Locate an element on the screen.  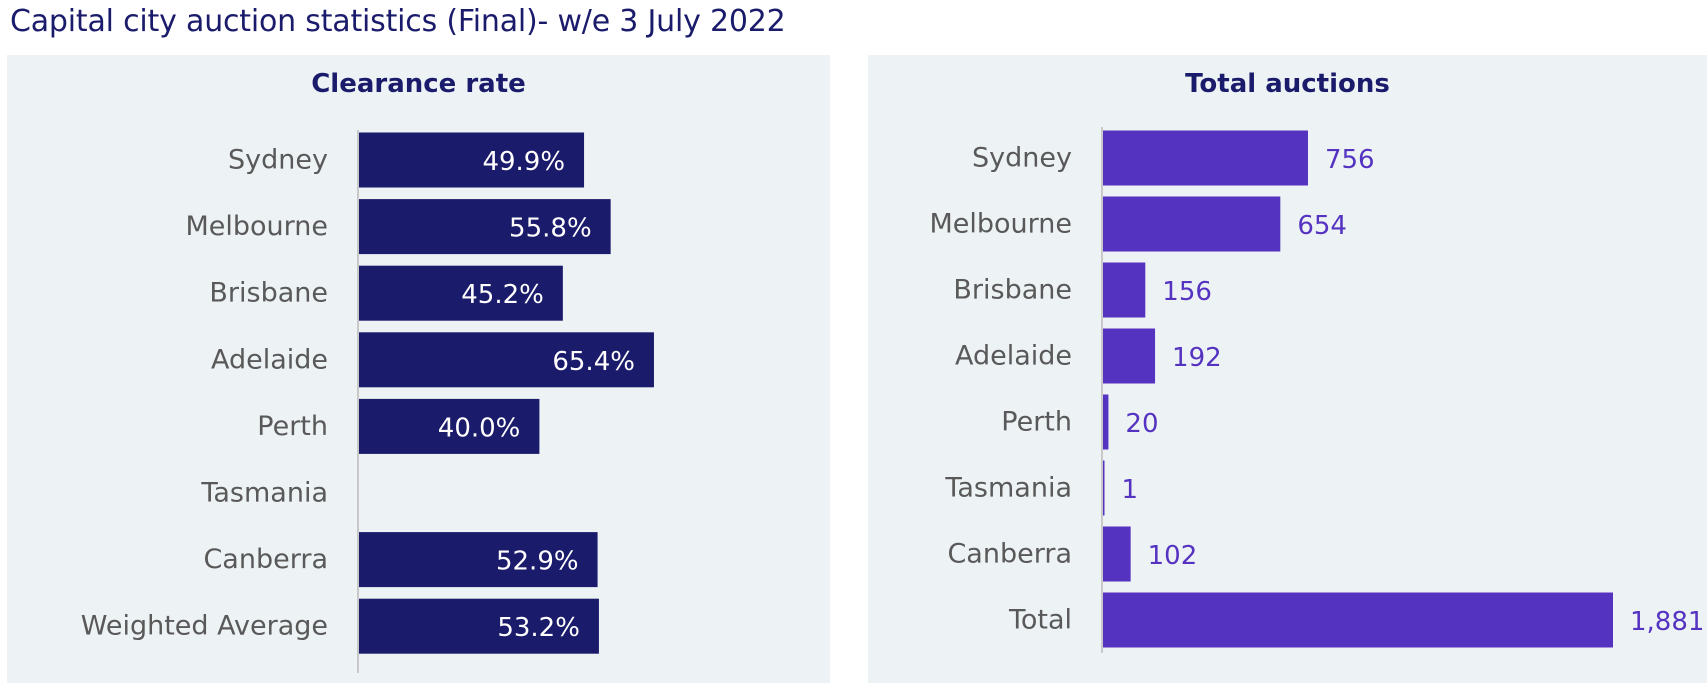
clearance-rate-title: Clearance rate is located at coordinates (418, 84).